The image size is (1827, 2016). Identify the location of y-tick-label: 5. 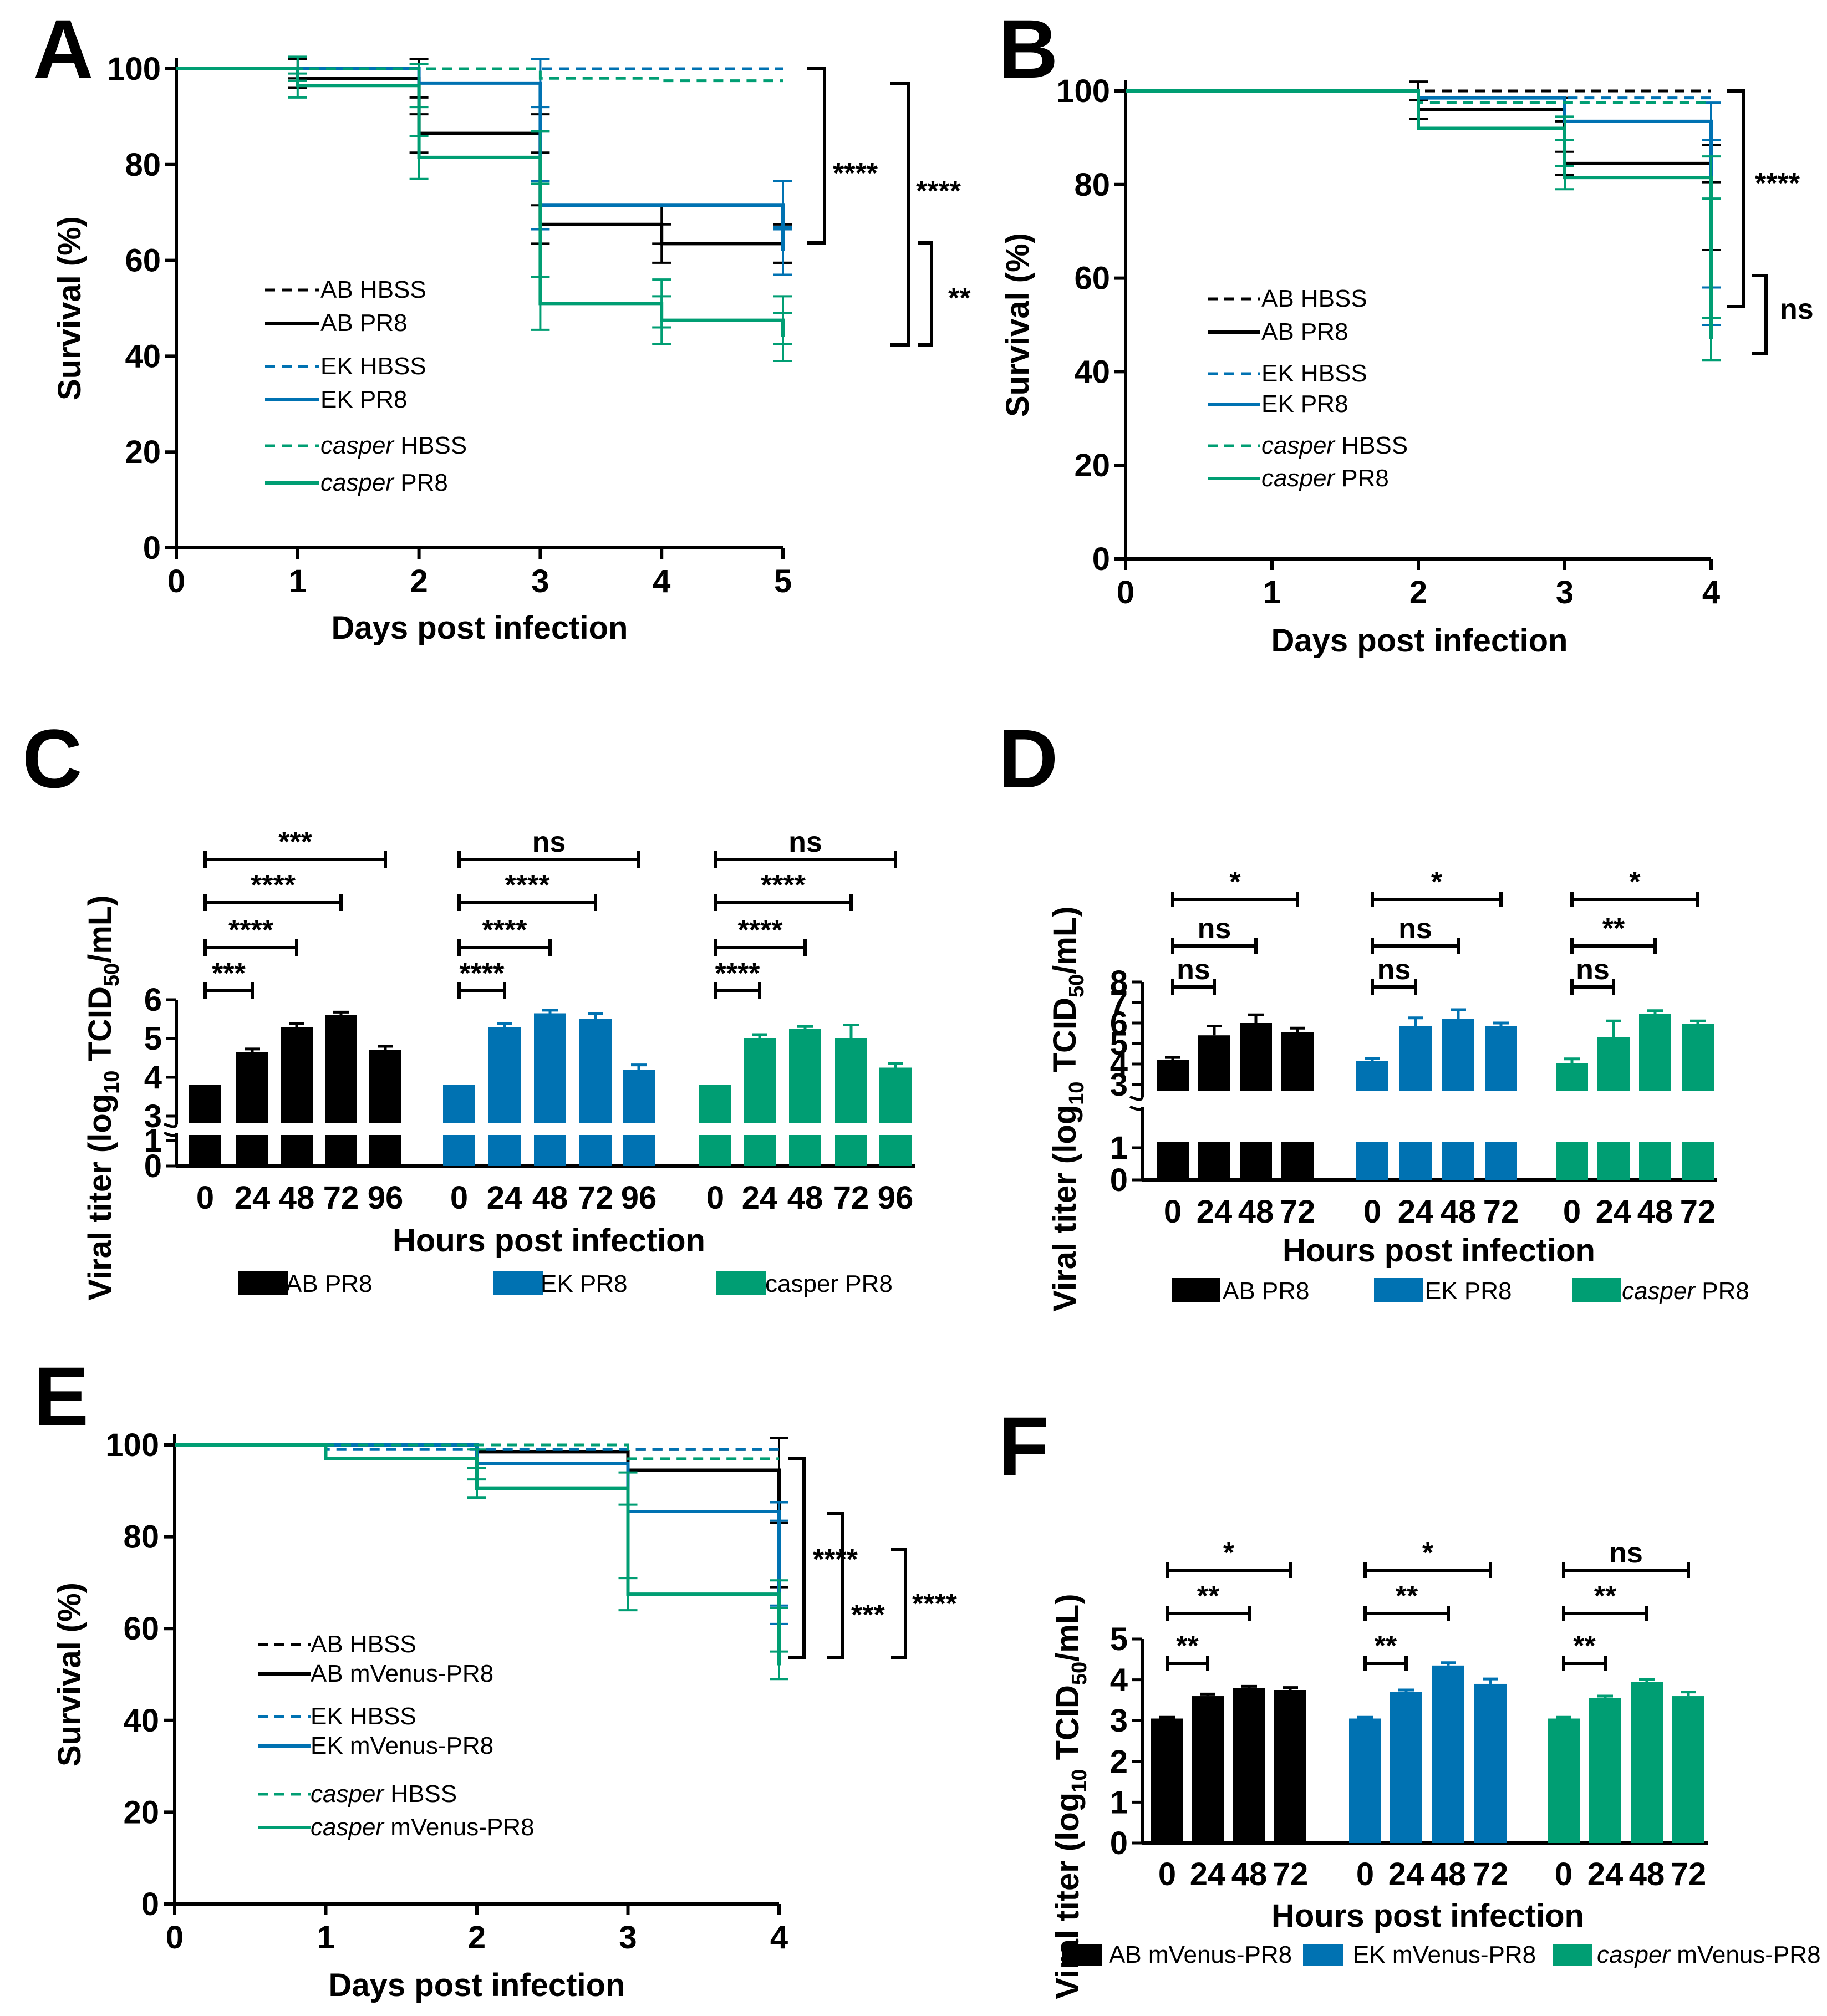
(1119, 1639).